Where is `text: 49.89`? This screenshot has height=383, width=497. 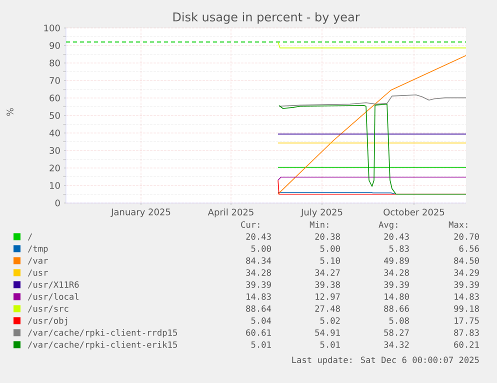
text: 49.89 is located at coordinates (396, 260).